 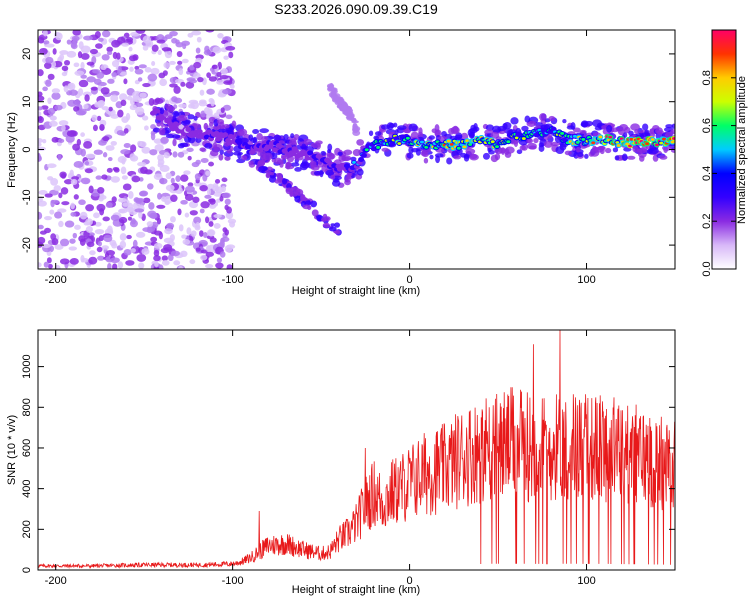 What do you see at coordinates (27, 448) in the screenshot?
I see `snr-ytick-label: 600` at bounding box center [27, 448].